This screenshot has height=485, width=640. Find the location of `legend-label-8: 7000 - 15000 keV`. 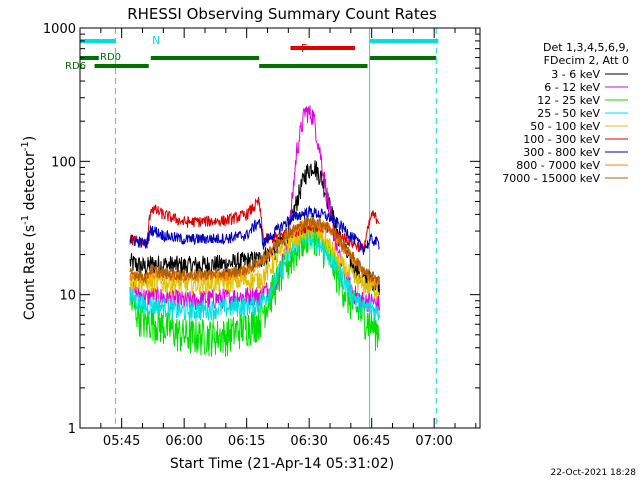

legend-label-8: 7000 - 15000 keV is located at coordinates (551, 178).